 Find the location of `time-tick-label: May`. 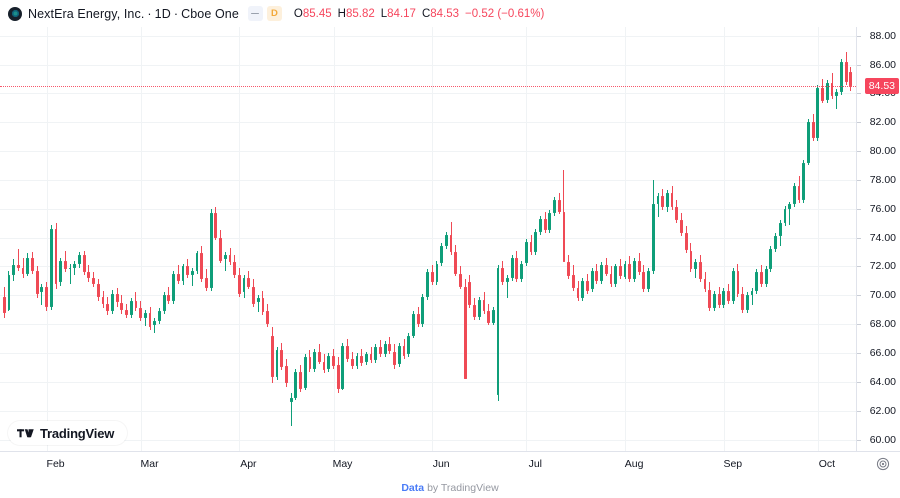

time-tick-label: May is located at coordinates (342, 464).